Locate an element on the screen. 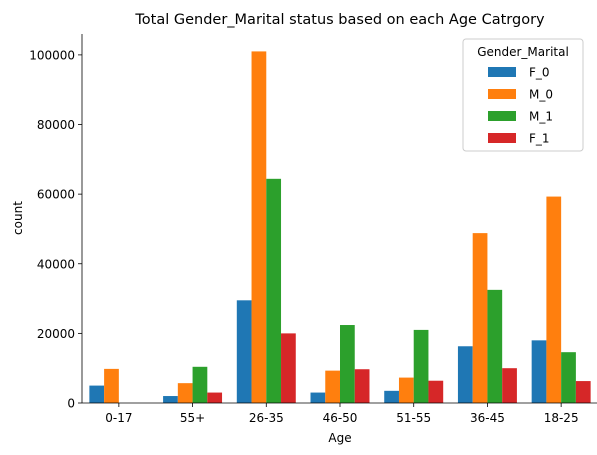 The height and width of the screenshot is (455, 597). y-tick-label: 20000 is located at coordinates (56, 334).